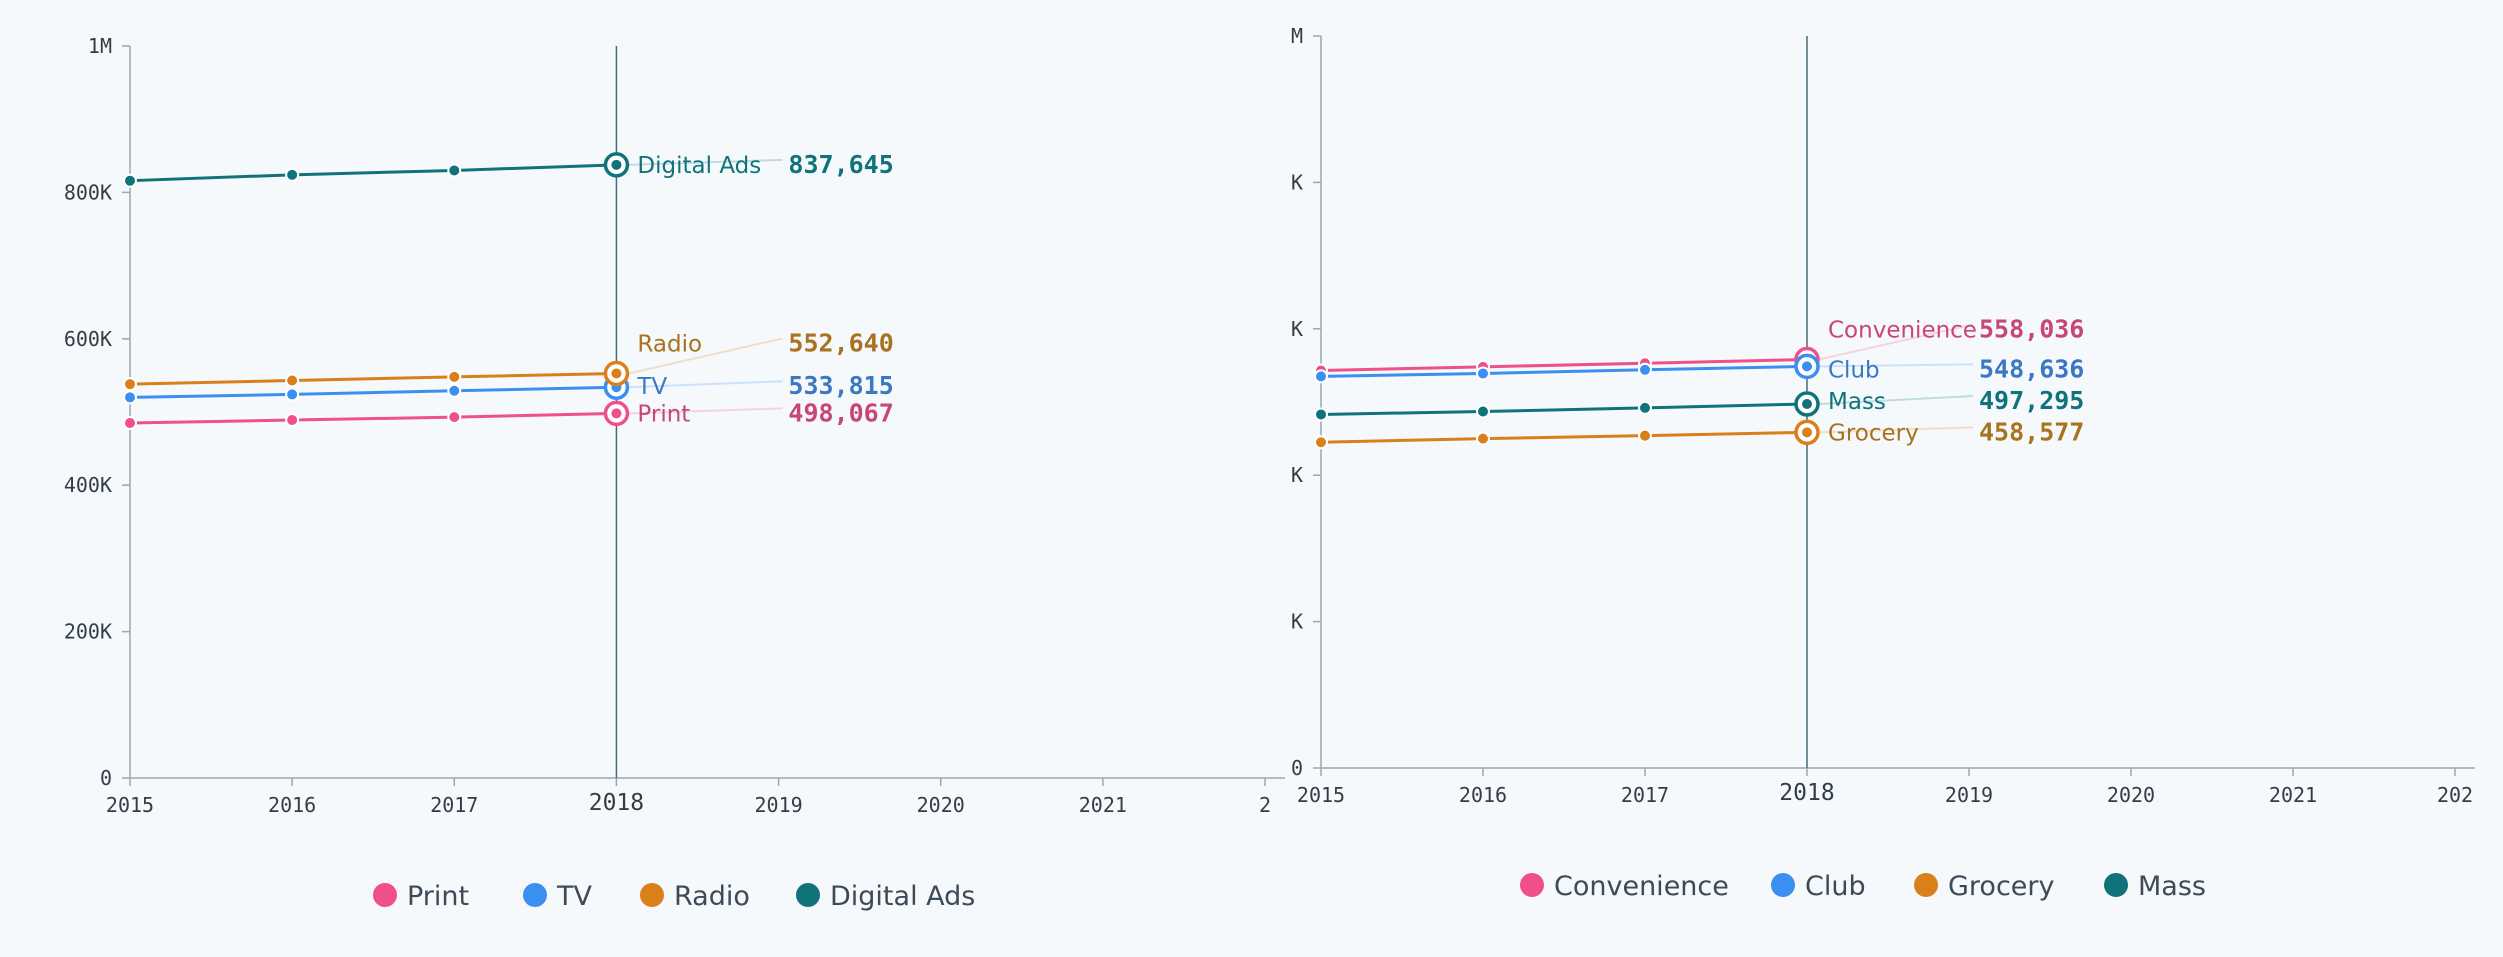  I want to click on y-tick-label: 600K, so click(88, 339).